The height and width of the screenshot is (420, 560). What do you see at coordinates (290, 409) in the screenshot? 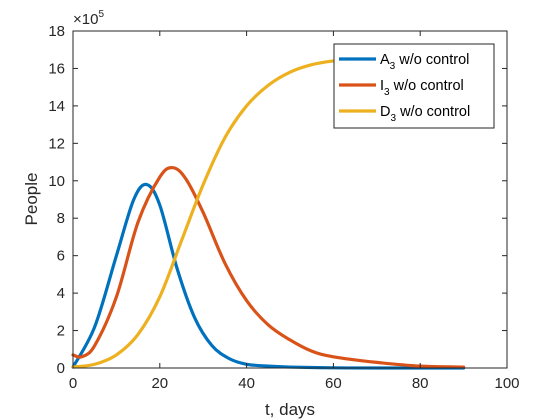
I see `x-axis-label: t, days` at bounding box center [290, 409].